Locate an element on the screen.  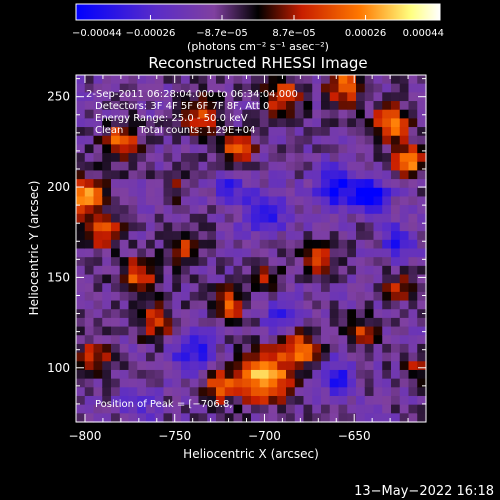
y-axis-label: Heliocentric Y (arcsec) is located at coordinates (34, 248).